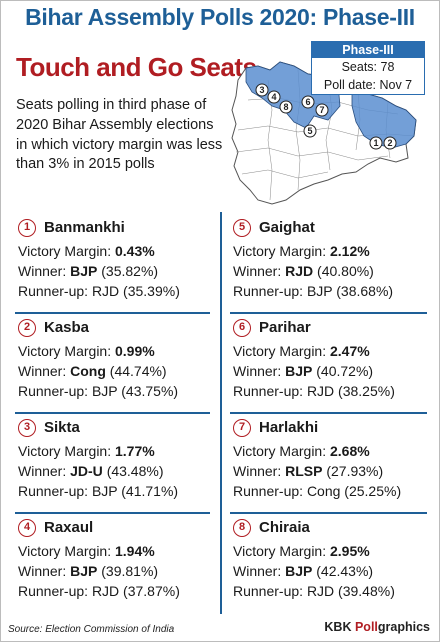 The width and height of the screenshot is (440, 642). What do you see at coordinates (62, 427) in the screenshot?
I see `seat-name-text: Sikta` at bounding box center [62, 427].